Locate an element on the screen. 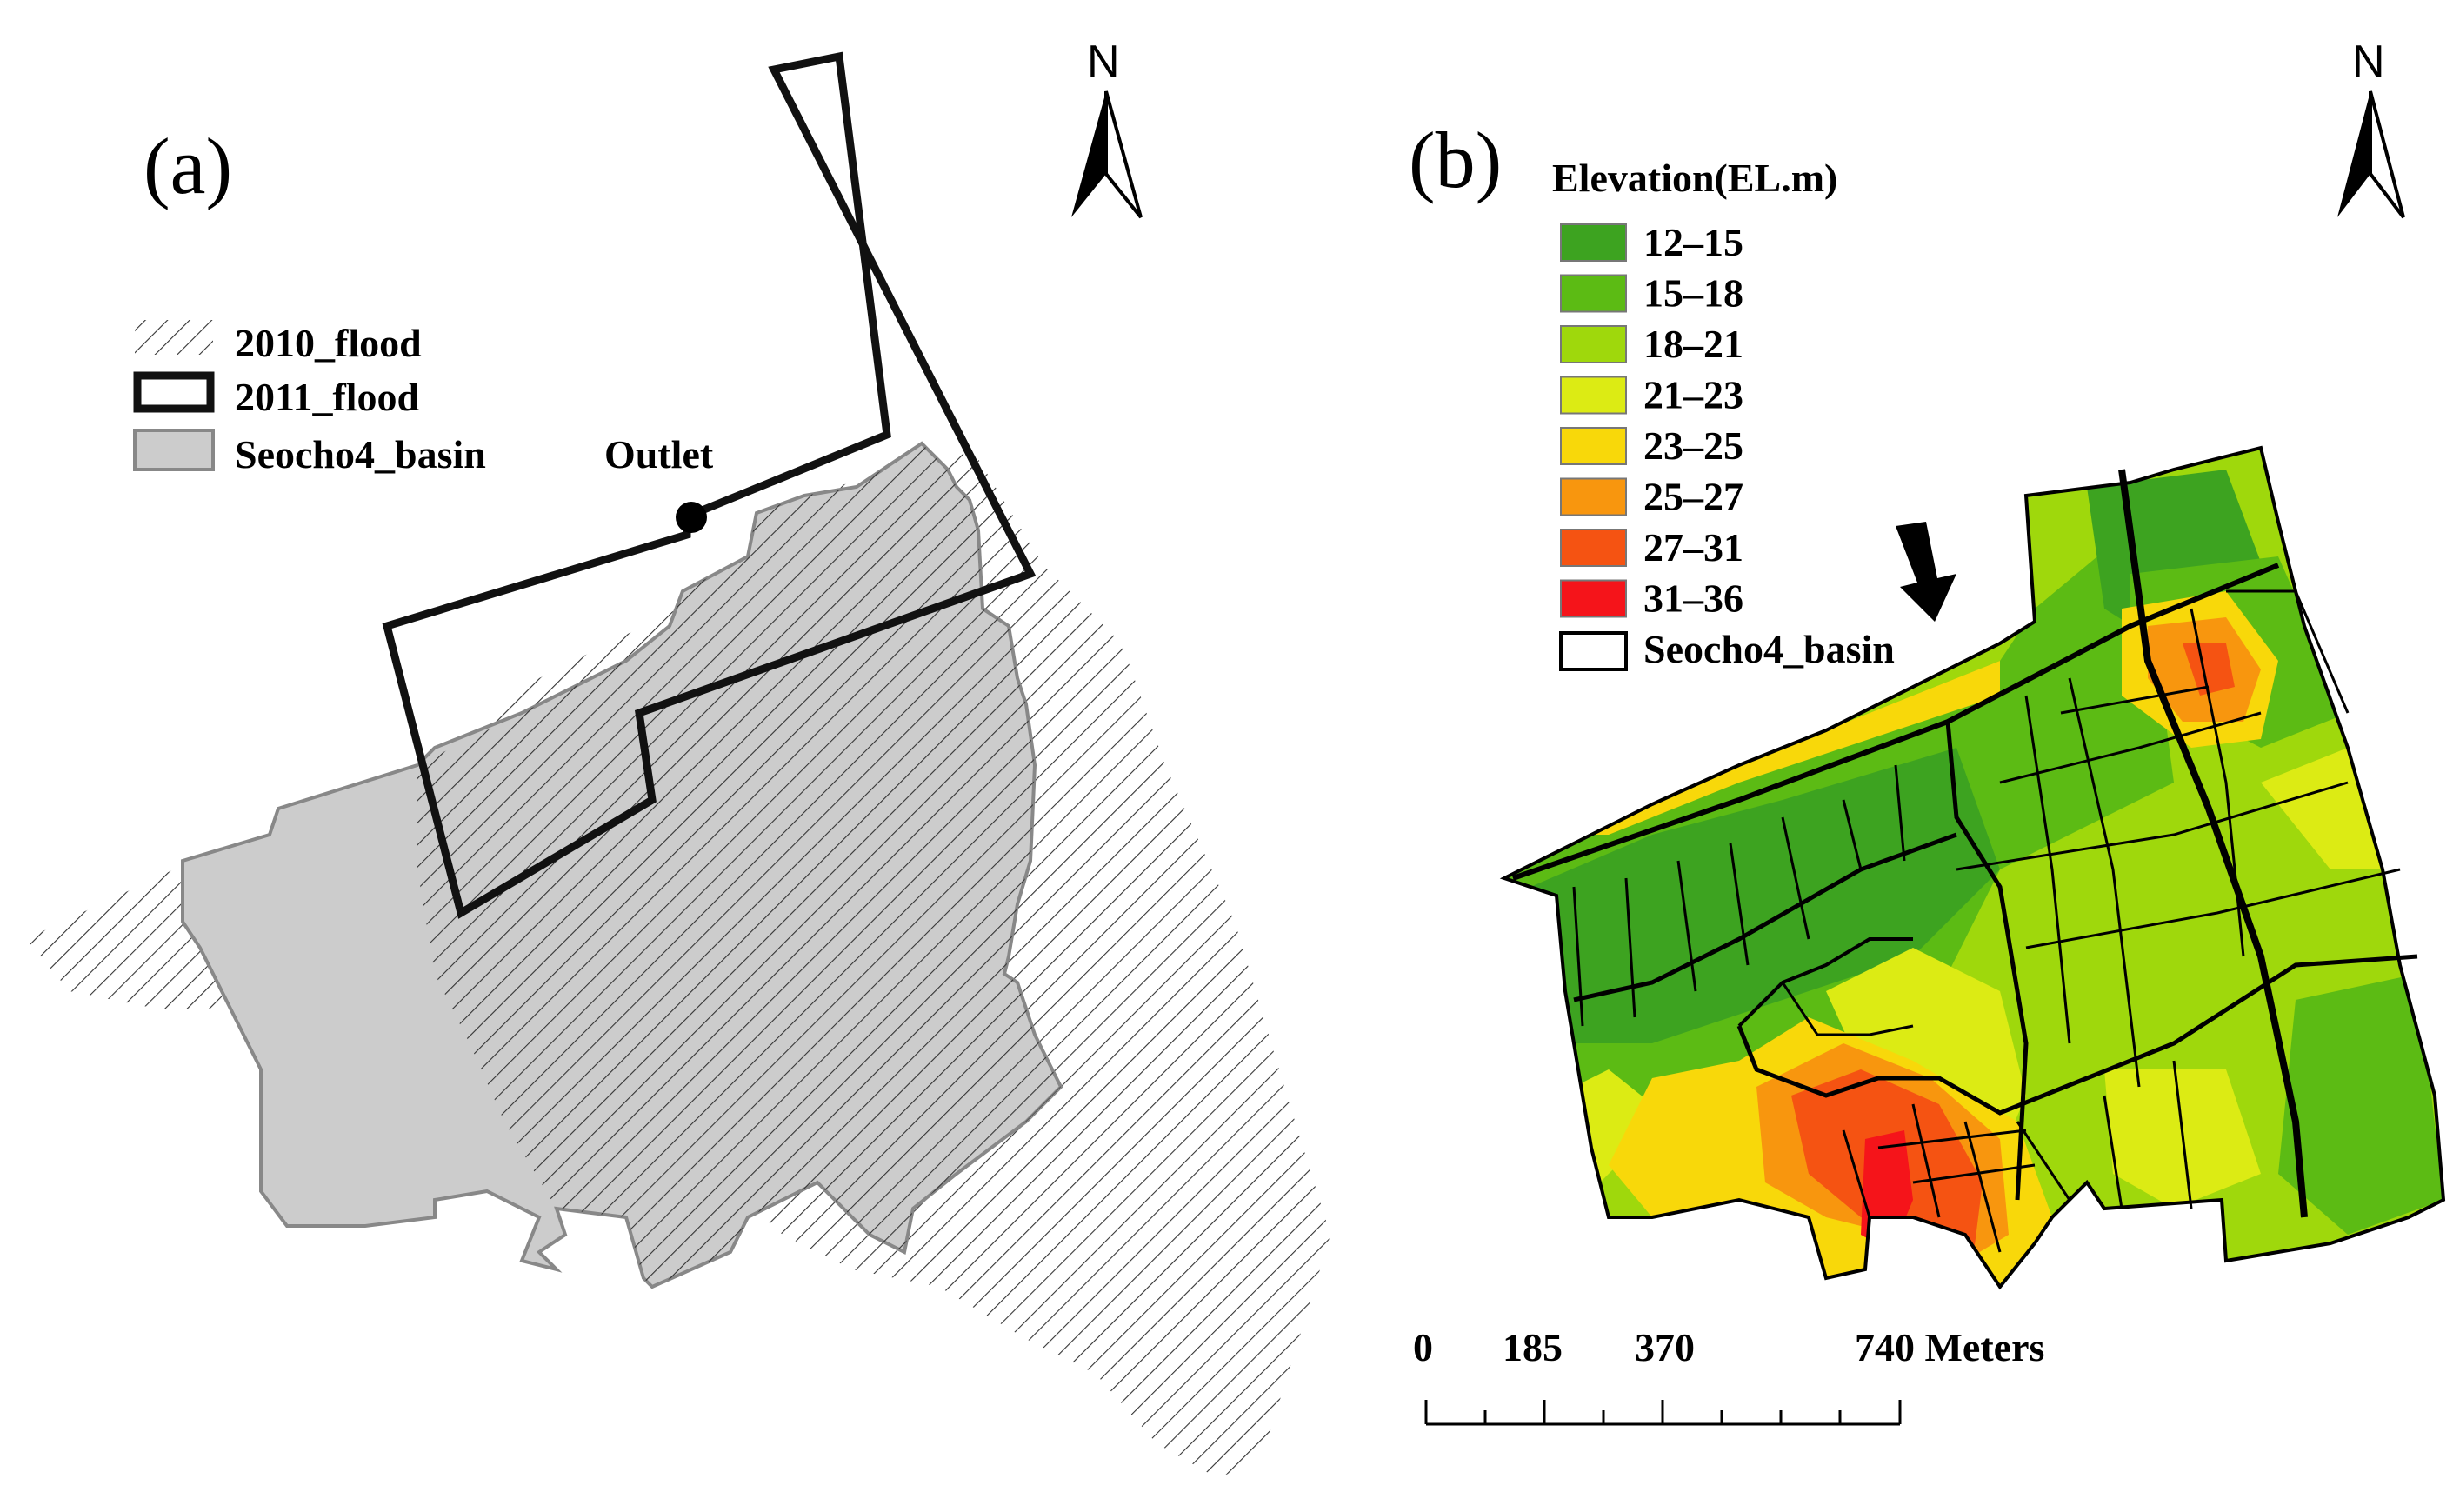 The width and height of the screenshot is (2453, 1512). legend-label-15–18: 15–18 is located at coordinates (1693, 293).